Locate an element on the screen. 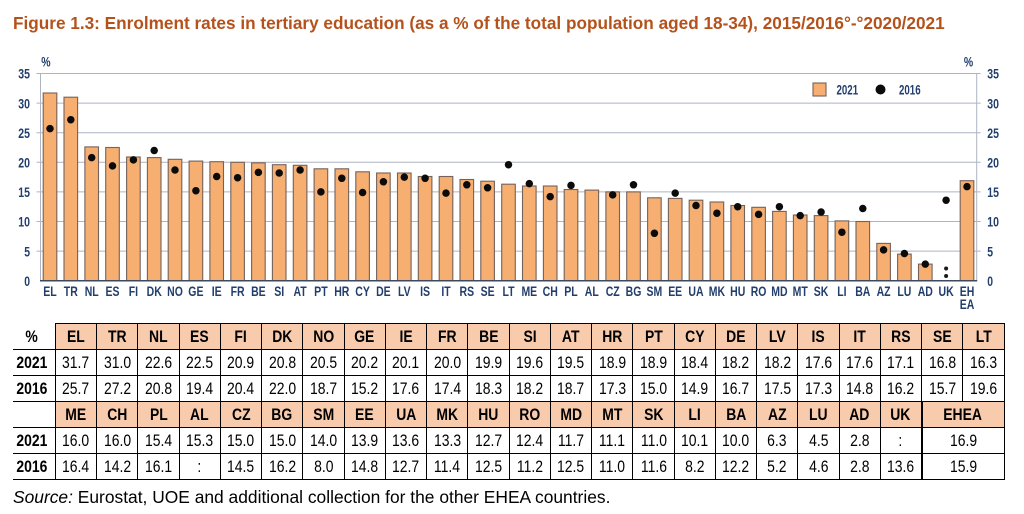  svg-text: LV is located at coordinates (404, 291).